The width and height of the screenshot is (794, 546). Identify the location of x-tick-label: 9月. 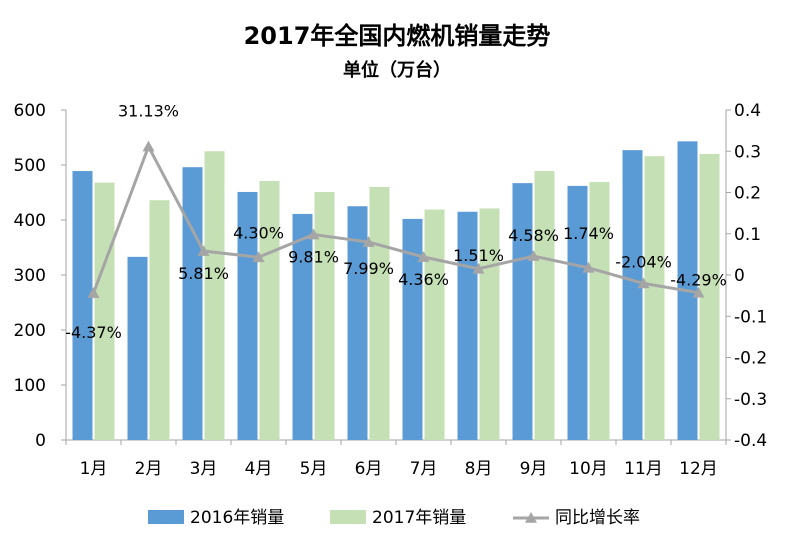
(534, 469).